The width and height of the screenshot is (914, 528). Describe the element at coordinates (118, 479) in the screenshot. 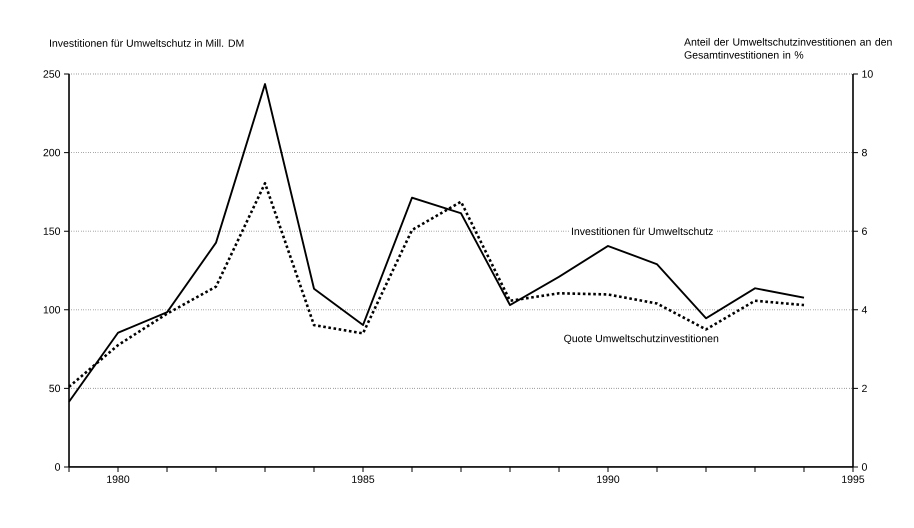

I see `x-tick-label: 1980` at that location.